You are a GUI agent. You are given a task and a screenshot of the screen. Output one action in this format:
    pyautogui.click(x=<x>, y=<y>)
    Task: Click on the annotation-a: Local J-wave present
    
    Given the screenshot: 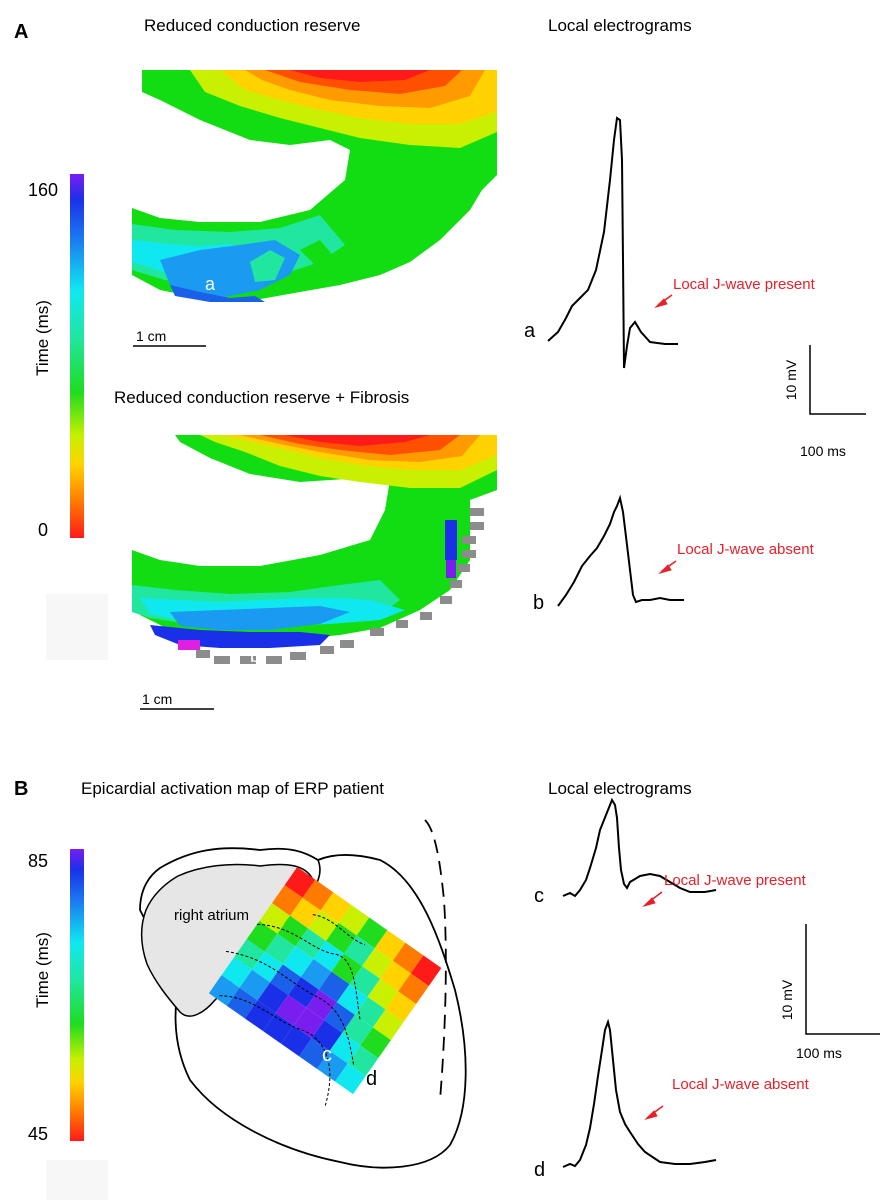 What is the action you would take?
    pyautogui.click(x=744, y=284)
    